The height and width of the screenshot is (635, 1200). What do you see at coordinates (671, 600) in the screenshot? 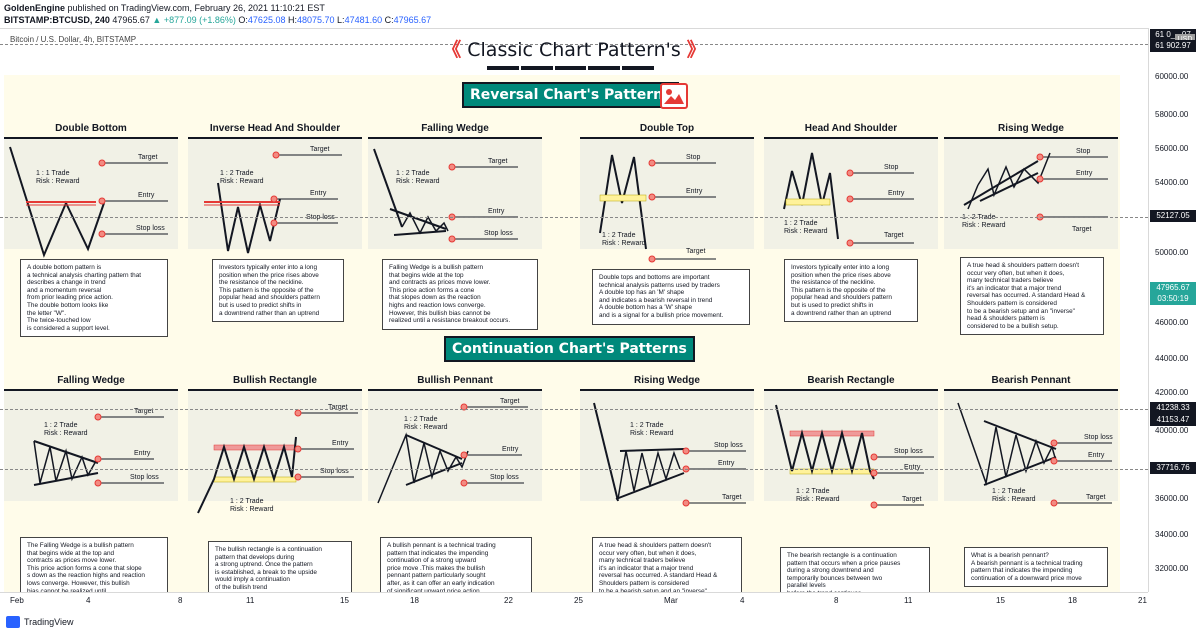
I see `time-tick: Mar` at bounding box center [671, 600].